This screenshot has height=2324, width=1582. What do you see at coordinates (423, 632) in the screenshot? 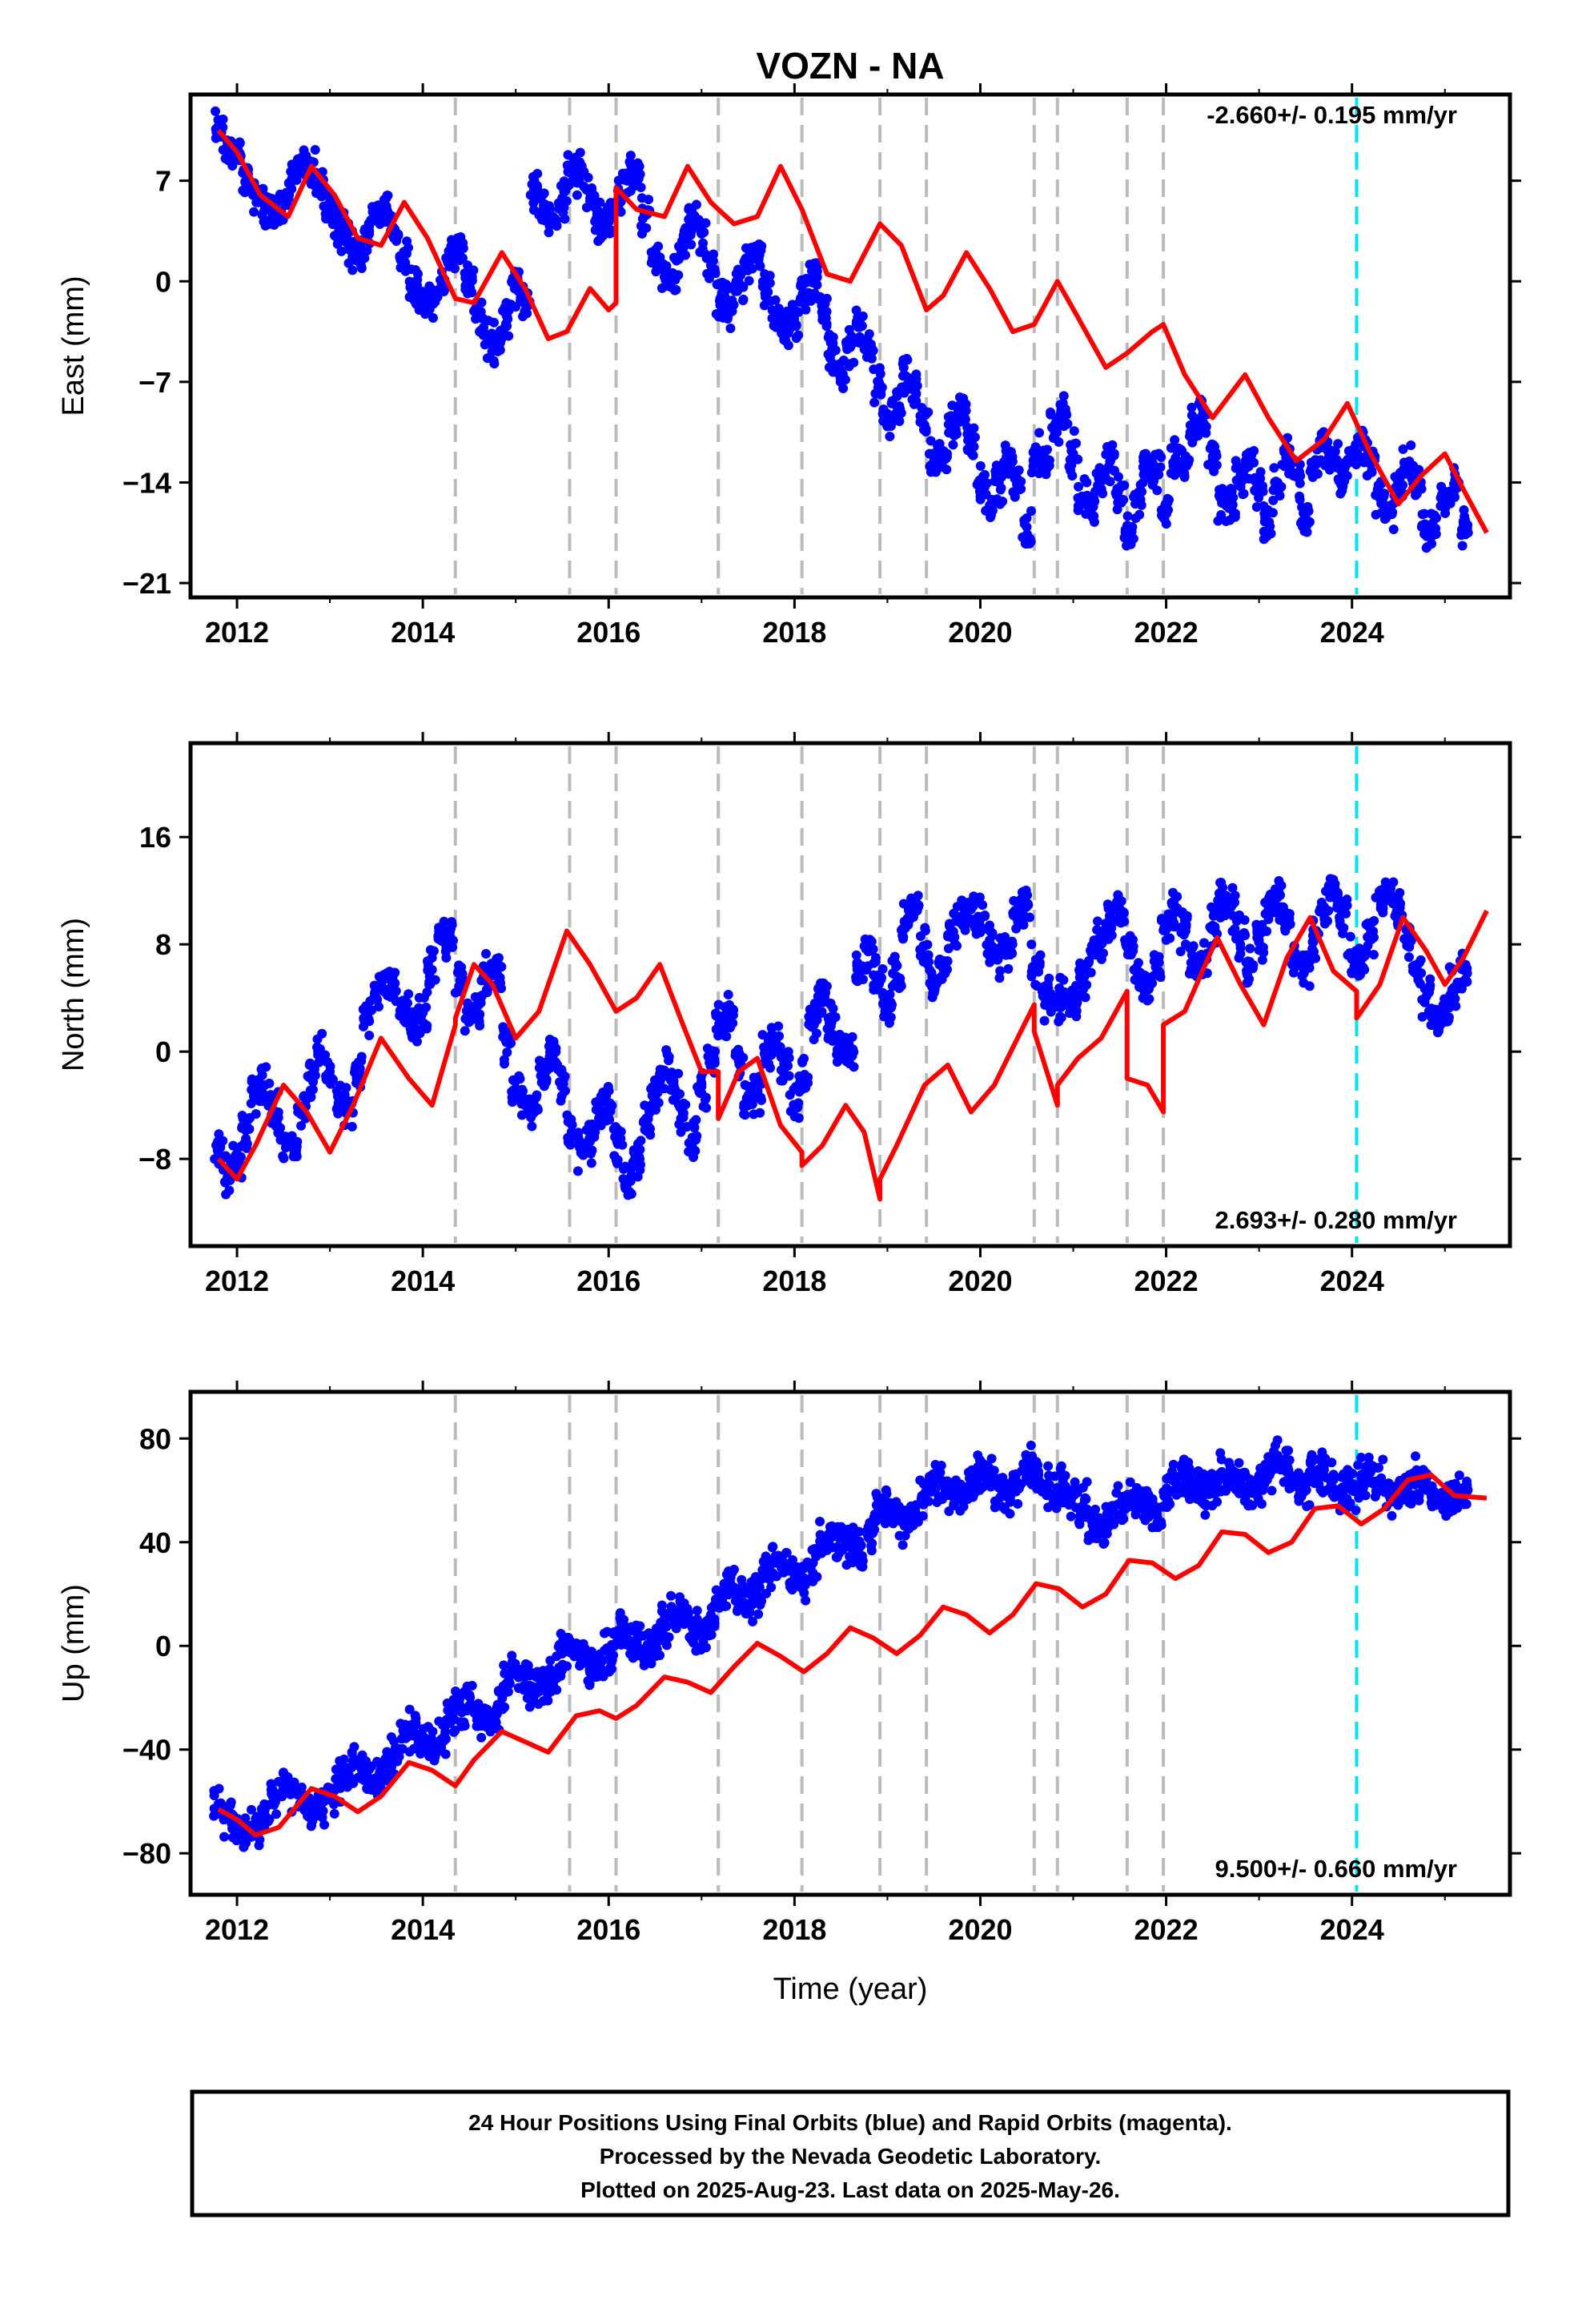
I see `x-tick-label: 2014` at bounding box center [423, 632].